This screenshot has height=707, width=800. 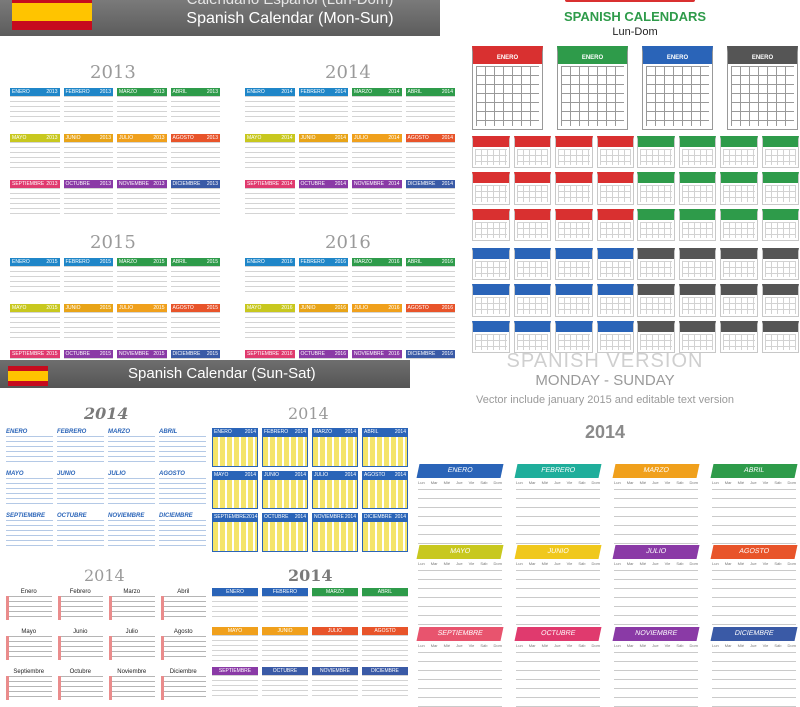 I want to click on mini-month: AGOSTO 2015, so click(x=195, y=323).